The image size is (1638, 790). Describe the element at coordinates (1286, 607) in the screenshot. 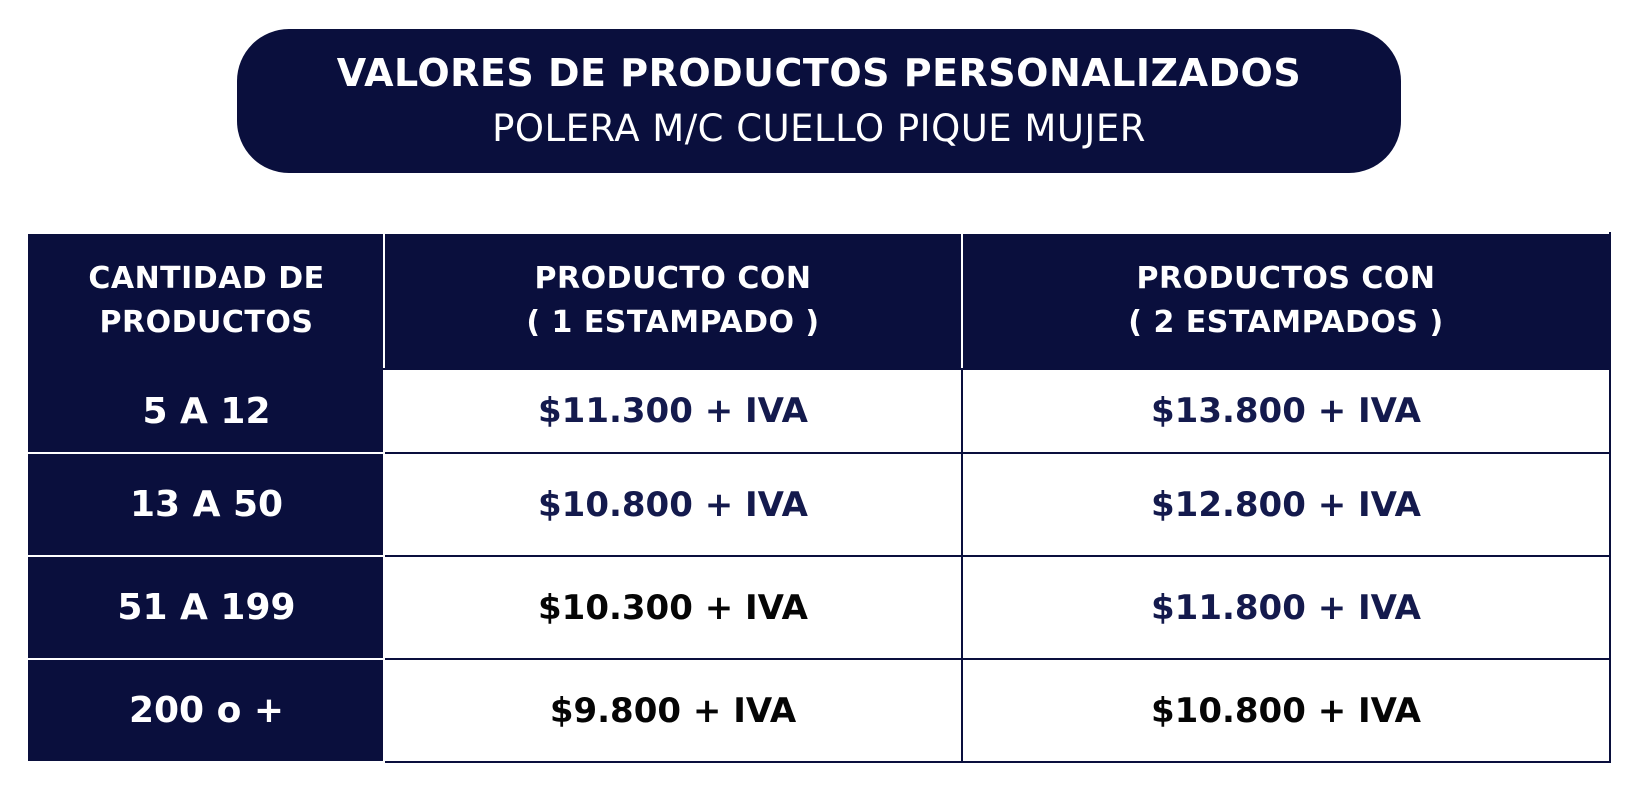

I see `price-two-prints-cell: $11.800 + IVA` at that location.